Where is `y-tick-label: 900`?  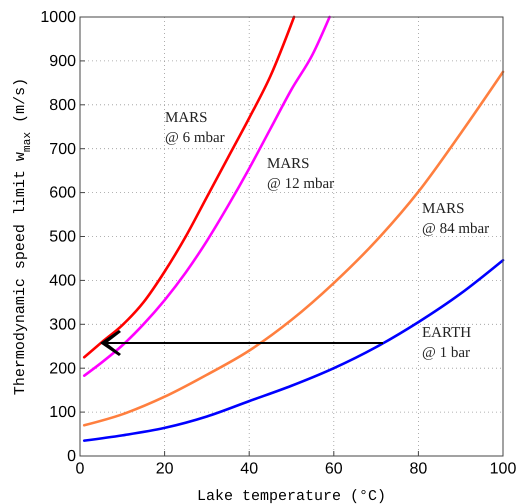 y-tick-label: 900 is located at coordinates (62, 61).